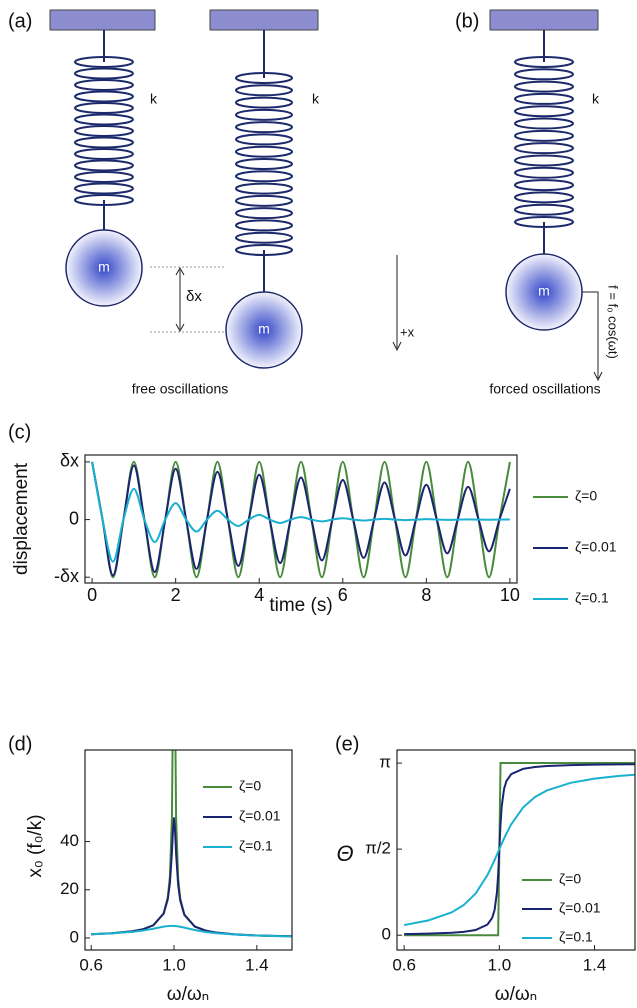  What do you see at coordinates (174, 964) in the screenshot?
I see `x-tick-label: 1.0` at bounding box center [174, 964].